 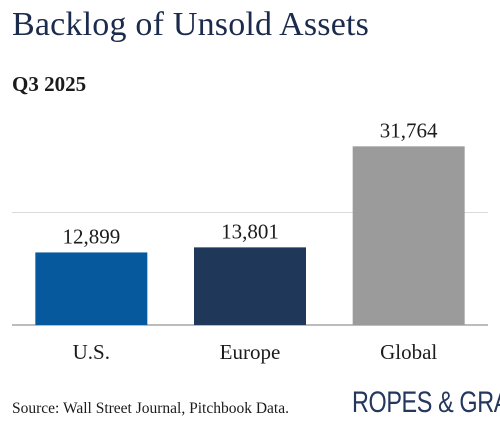 I want to click on chart-title: Backlog of Unsold Assets, so click(x=191, y=24).